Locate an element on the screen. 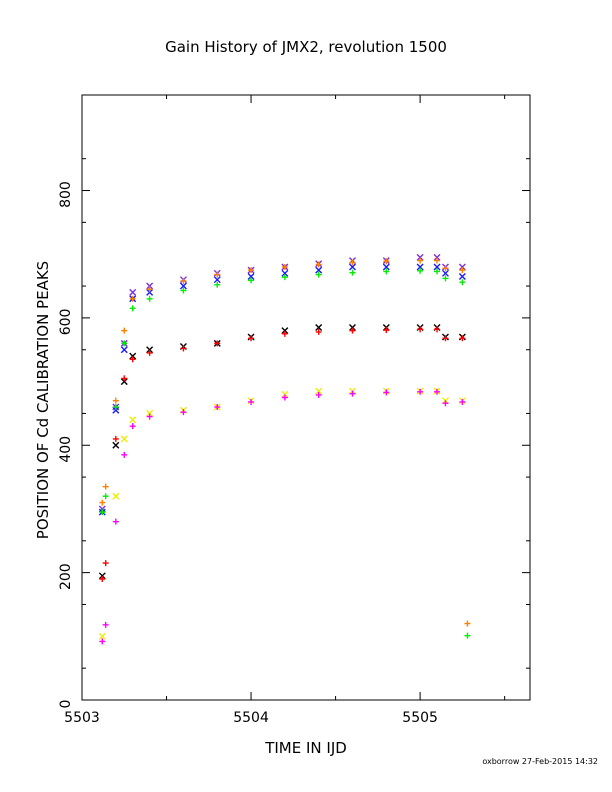 The height and width of the screenshot is (792, 612). y-tick-label: 0 is located at coordinates (66, 704).